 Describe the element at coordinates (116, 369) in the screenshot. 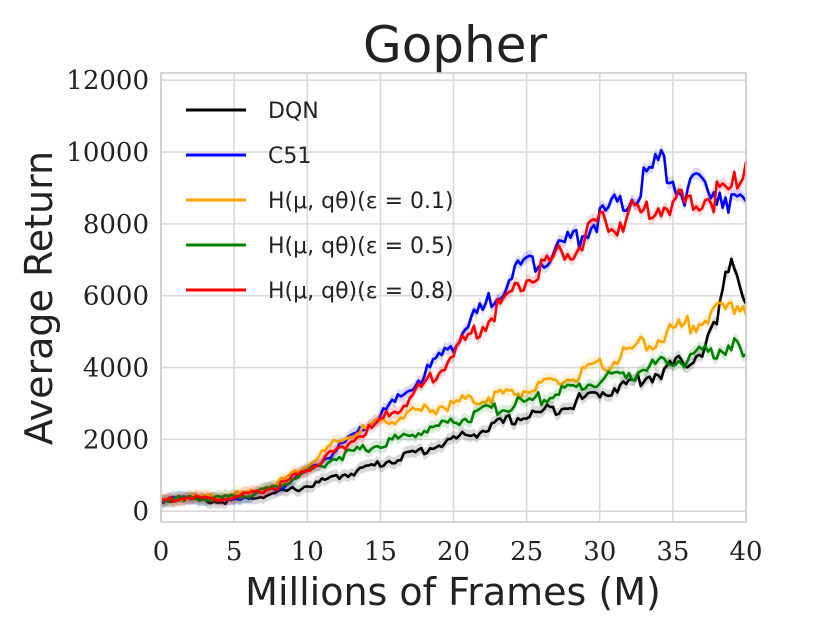

I see `y-tick-label: 4000` at that location.